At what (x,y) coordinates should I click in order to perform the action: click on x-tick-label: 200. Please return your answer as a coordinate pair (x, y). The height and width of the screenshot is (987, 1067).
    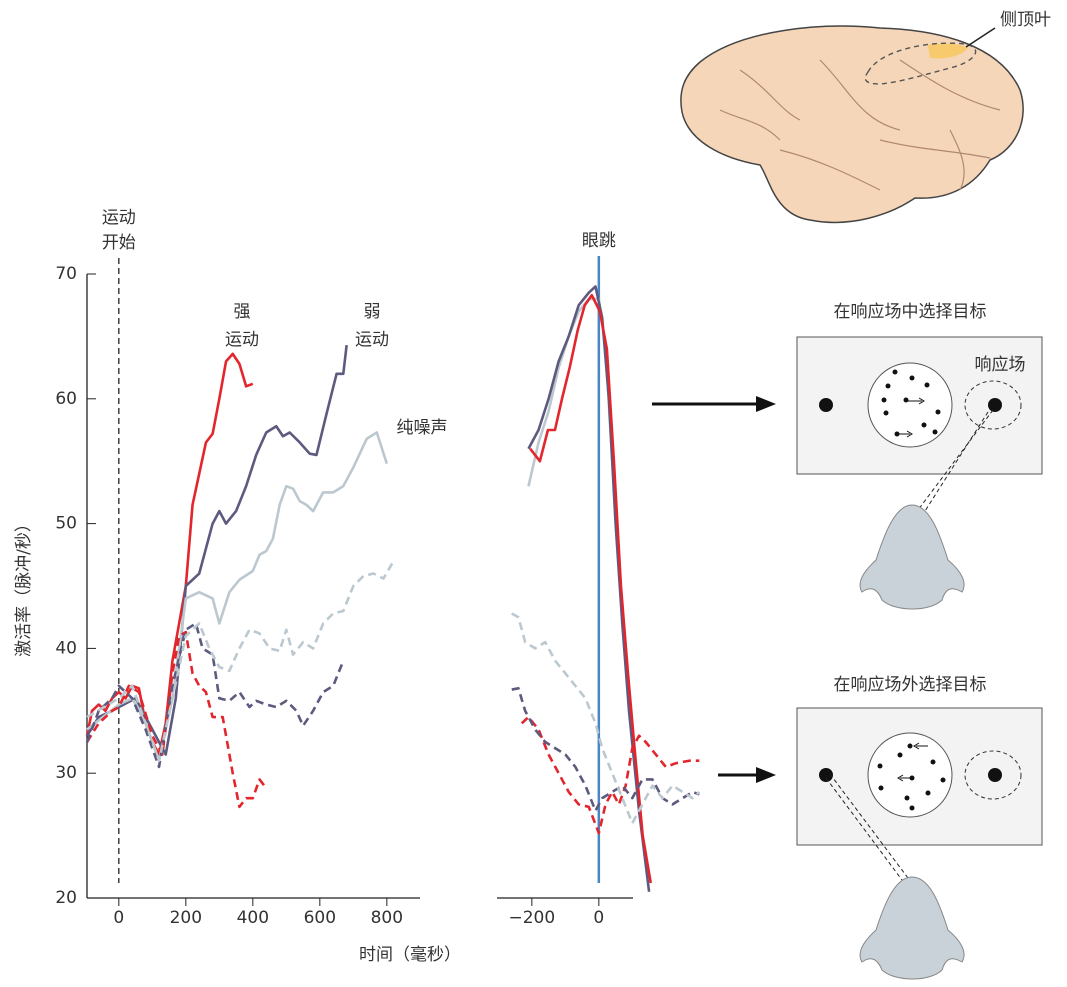
    Looking at the image, I should click on (186, 918).